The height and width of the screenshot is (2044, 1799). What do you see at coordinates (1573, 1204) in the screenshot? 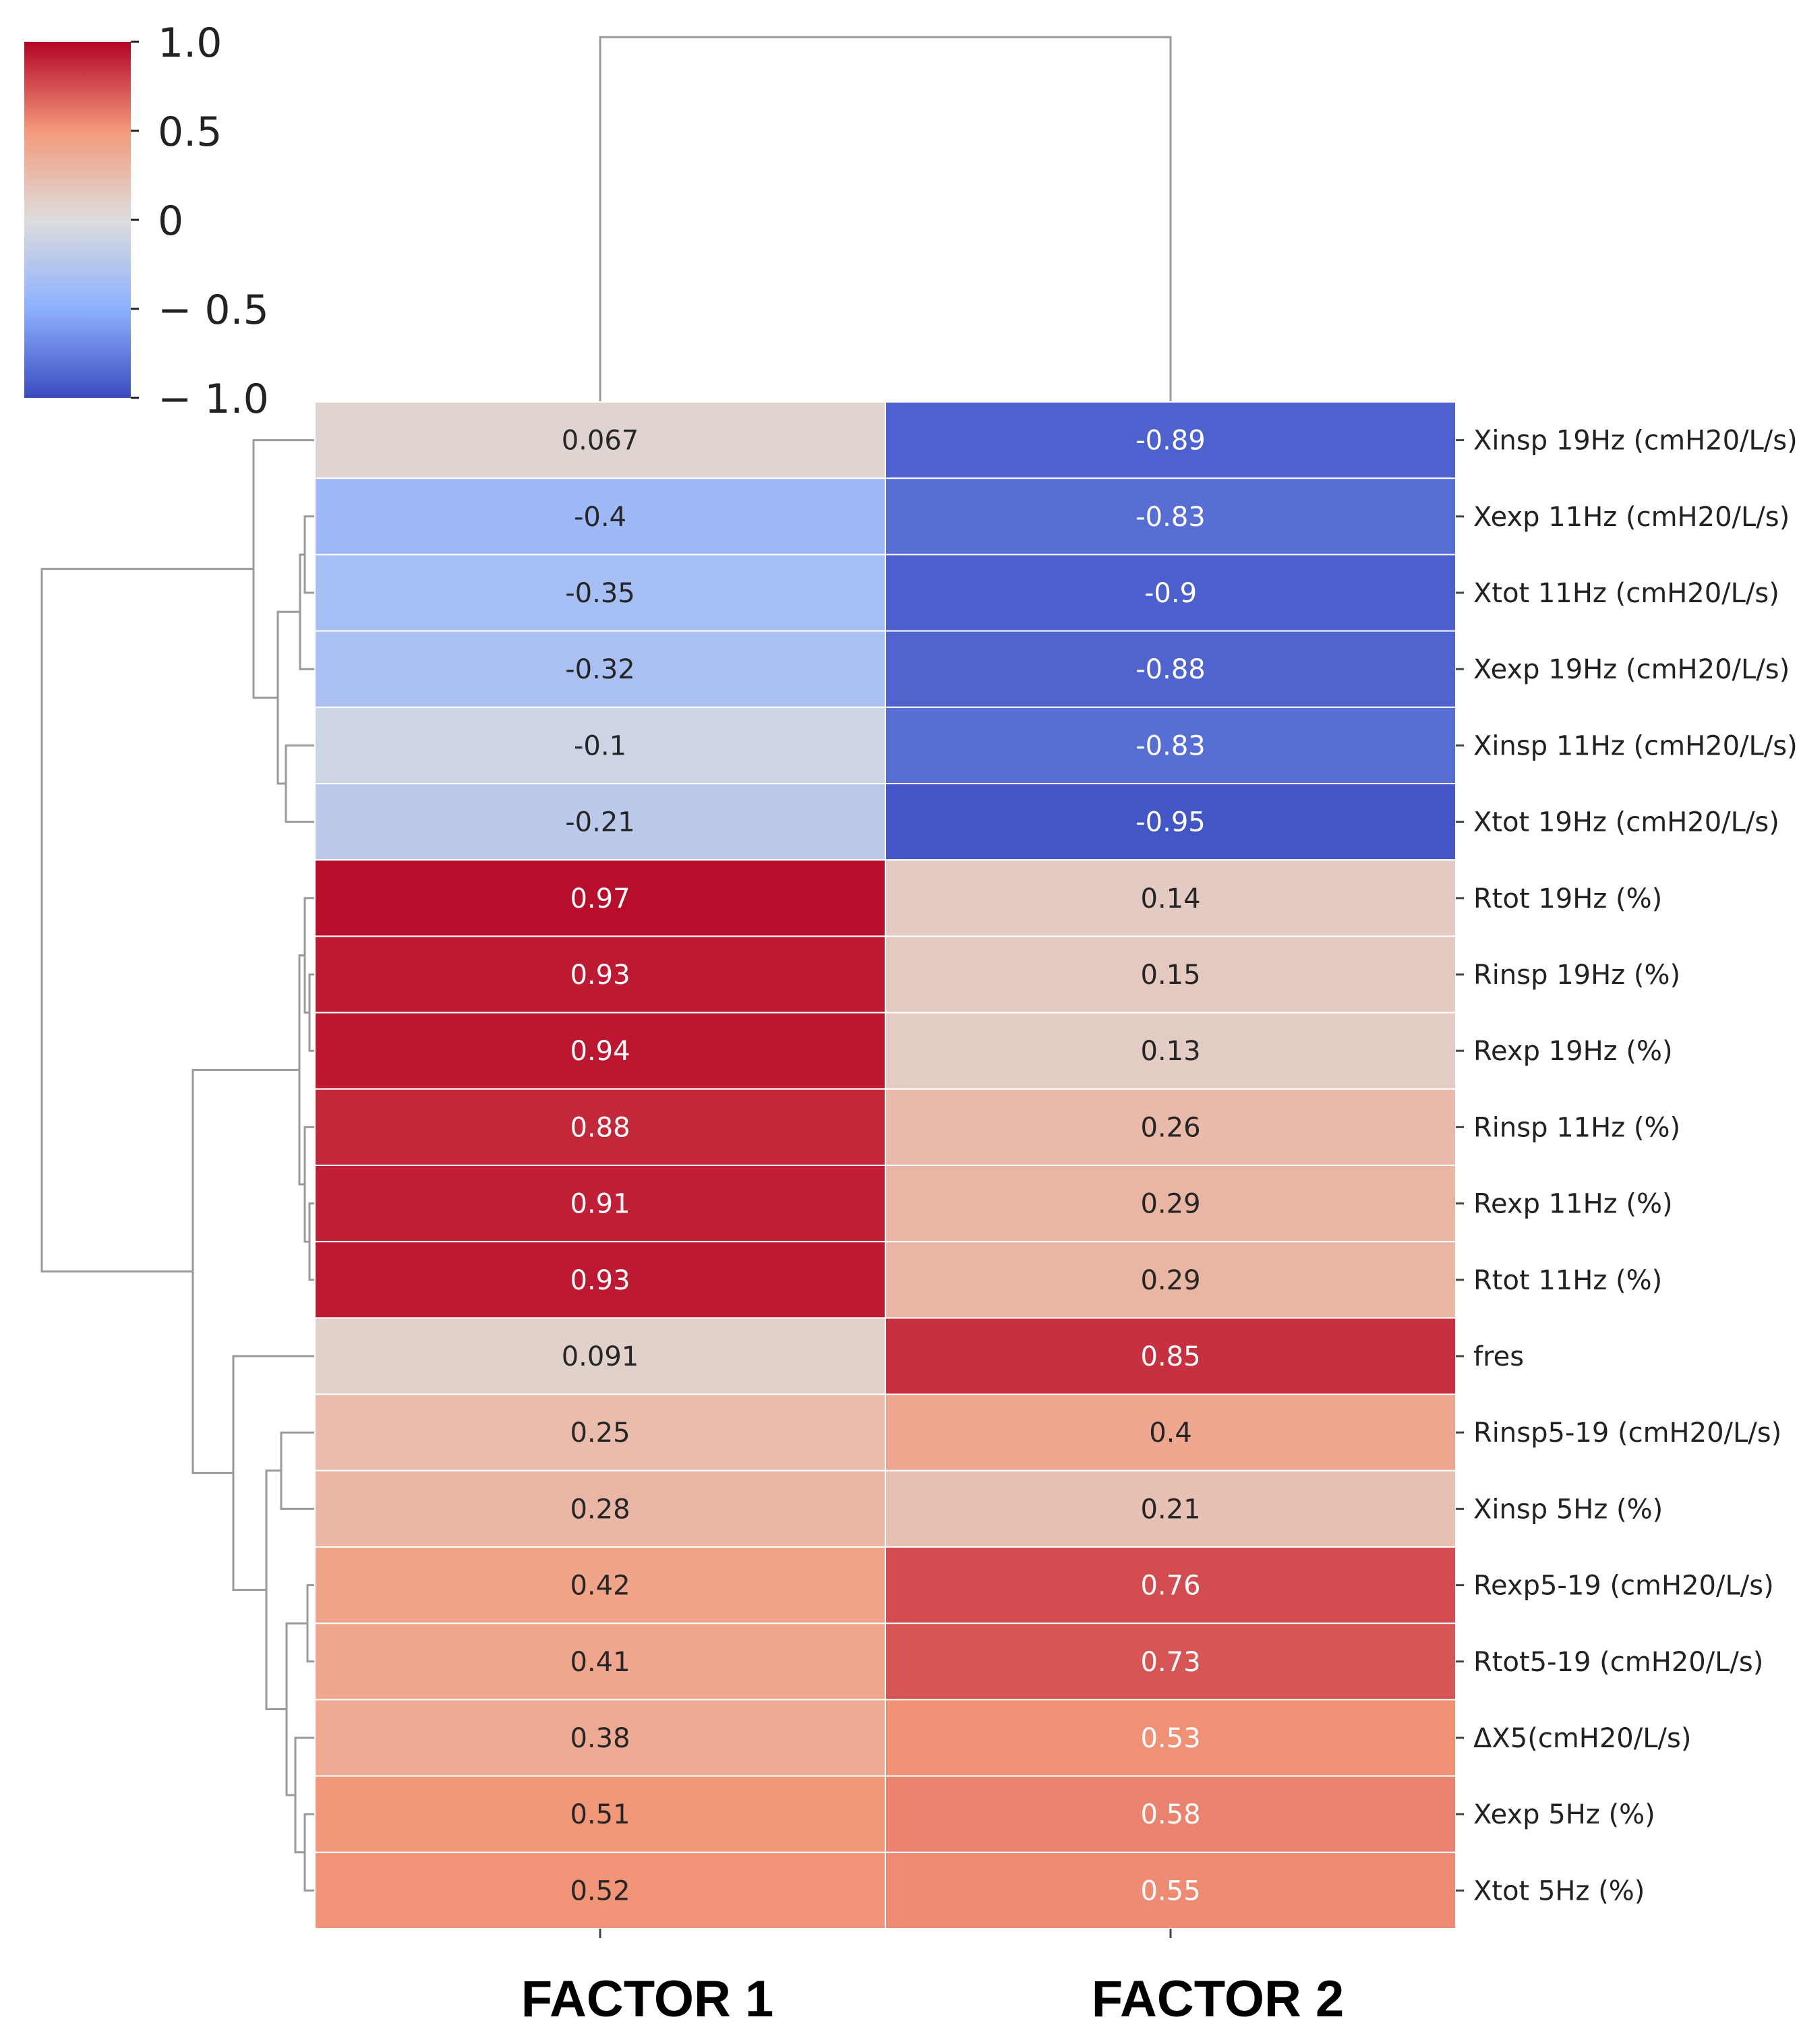
I see `row-label: Rexp 11Hz (%)` at bounding box center [1573, 1204].